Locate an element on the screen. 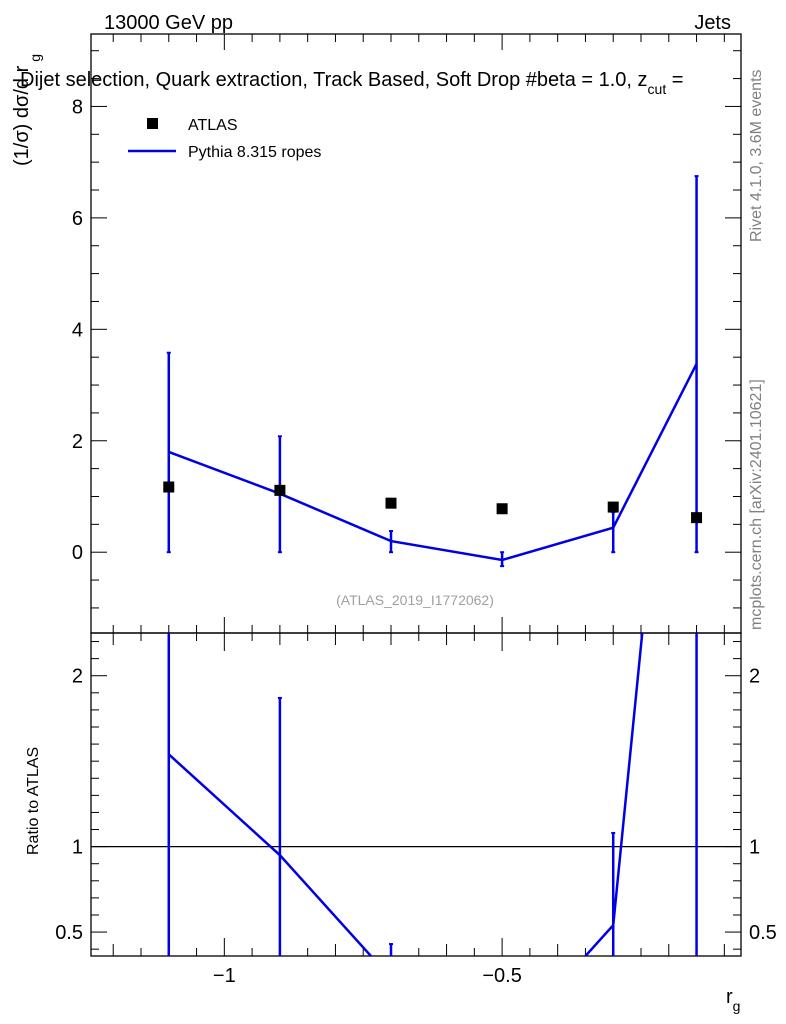 This screenshot has height=1024, width=786. legend-atlas-marker is located at coordinates (152, 123).